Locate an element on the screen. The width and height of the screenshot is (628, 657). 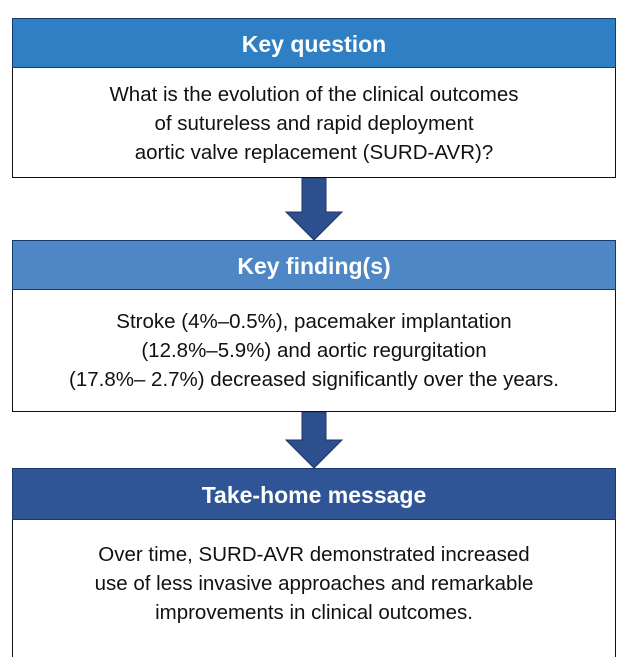
text-line: aortic valve replacement (SURD-AVR)? is located at coordinates (314, 152).